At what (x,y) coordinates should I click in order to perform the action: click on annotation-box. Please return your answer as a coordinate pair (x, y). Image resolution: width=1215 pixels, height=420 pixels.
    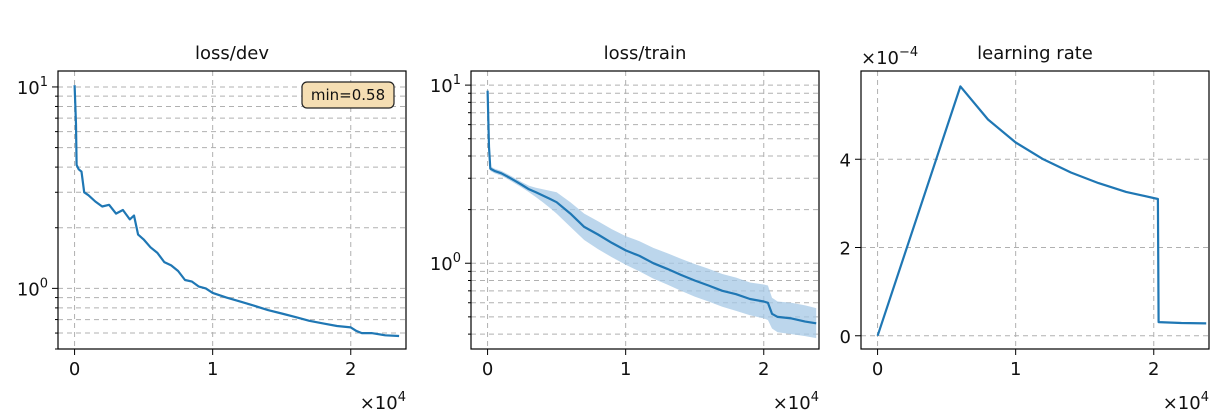
    Looking at the image, I should click on (348, 95).